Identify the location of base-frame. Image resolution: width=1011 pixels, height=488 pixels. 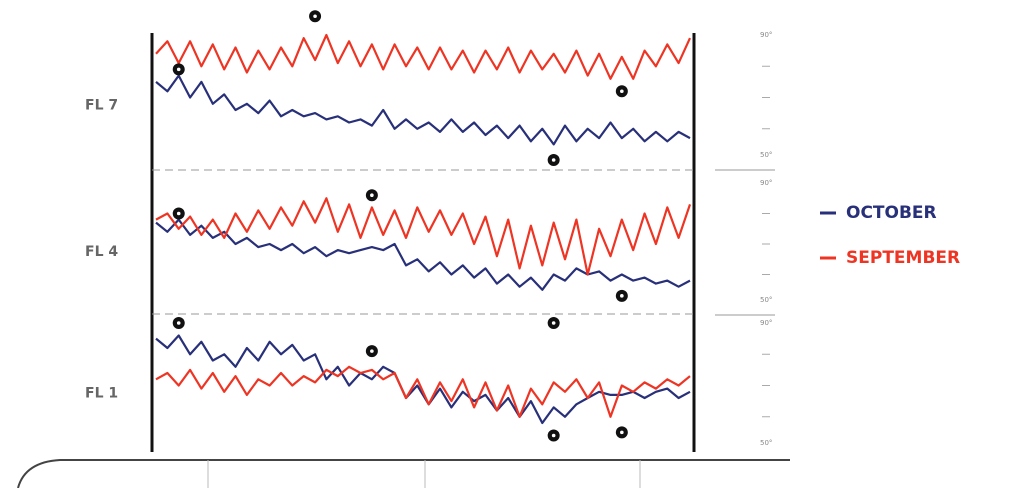
(403, 473).